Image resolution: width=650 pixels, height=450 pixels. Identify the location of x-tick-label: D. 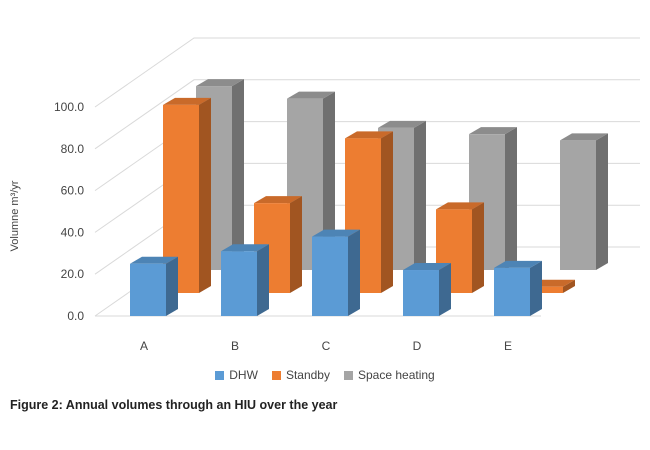
(417, 346).